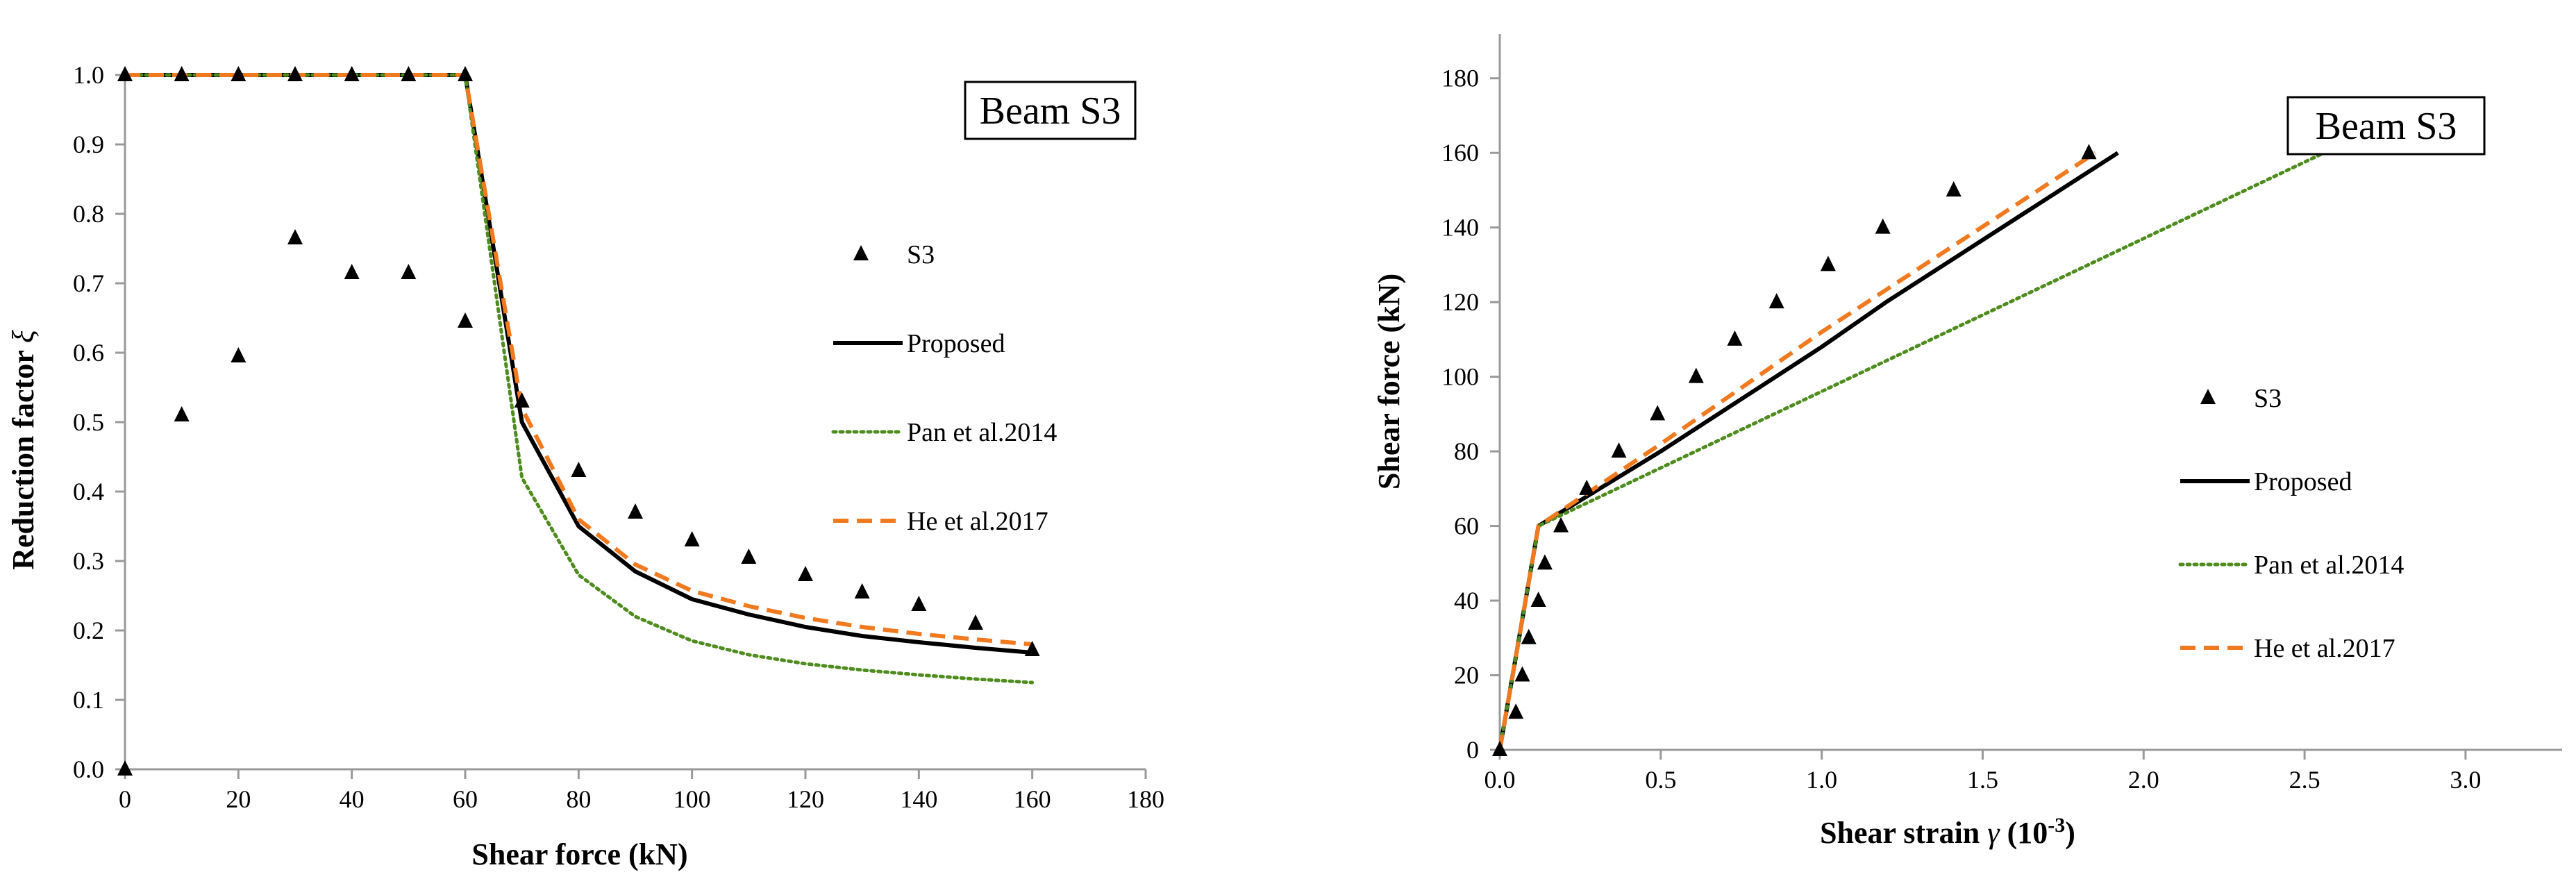  What do you see at coordinates (1473, 750) in the screenshot?
I see `right-y-tick-label: 0` at bounding box center [1473, 750].